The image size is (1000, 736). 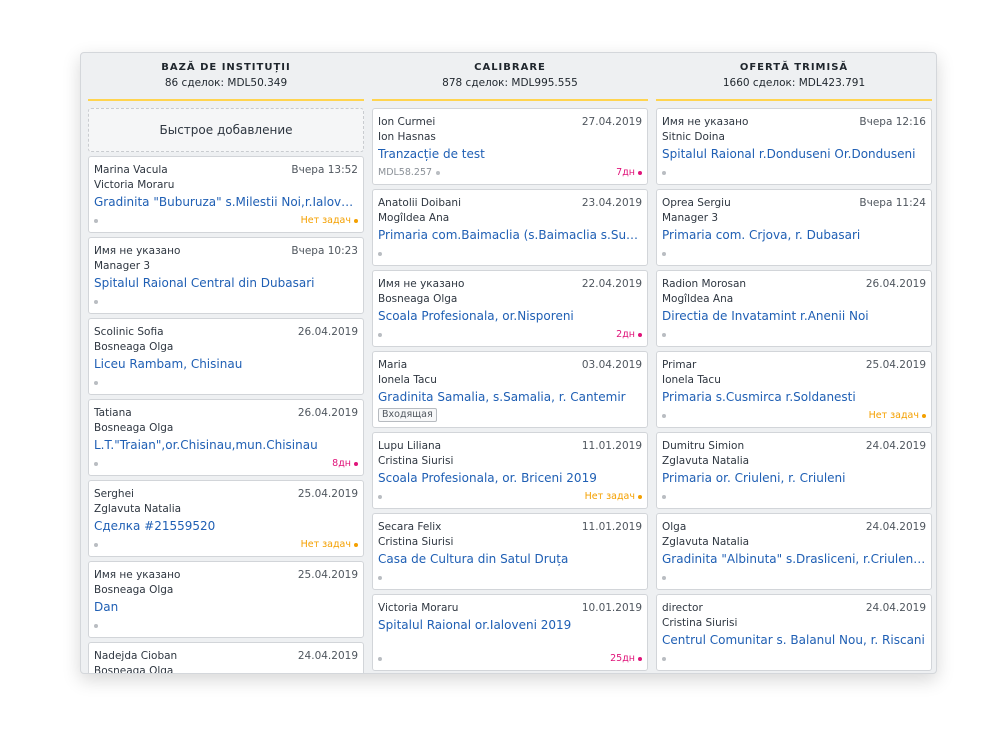 I want to click on card-header-row: Nadejda Cioban 24.04.2019, so click(x=226, y=656).